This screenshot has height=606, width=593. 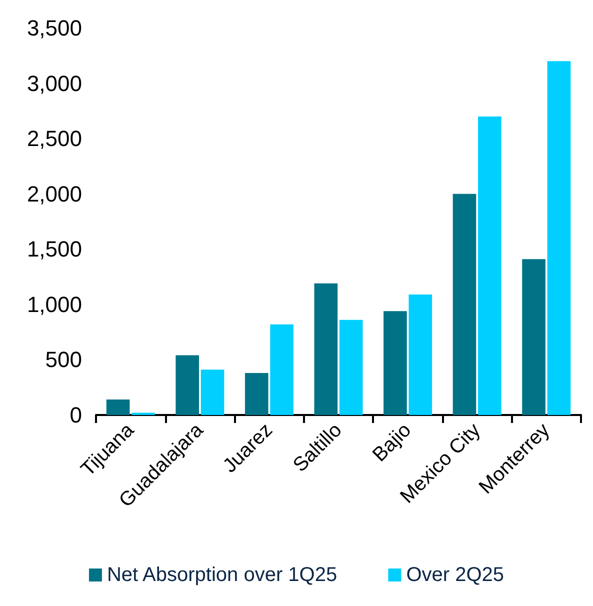 I want to click on y-tick-label: 2,000, so click(x=54, y=193).